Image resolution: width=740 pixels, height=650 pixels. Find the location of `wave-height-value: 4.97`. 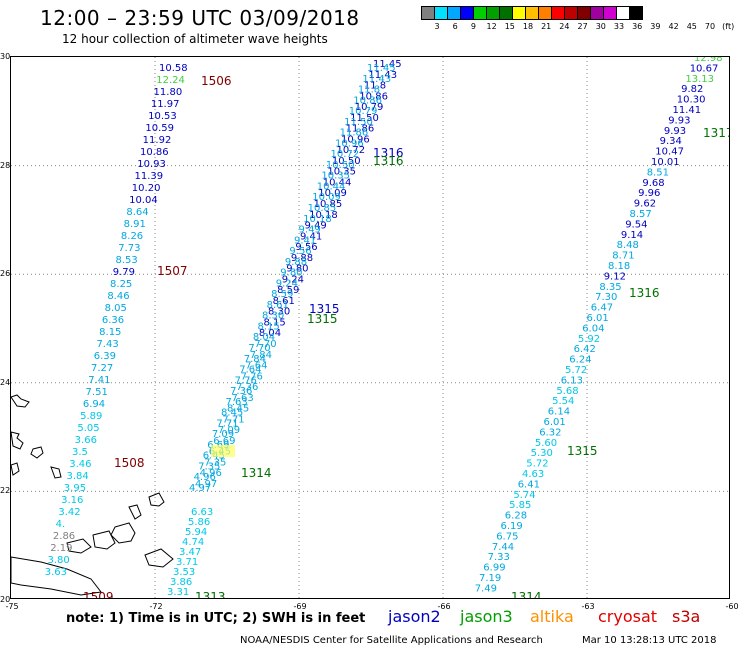

wave-height-value: 4.97 is located at coordinates (206, 484).